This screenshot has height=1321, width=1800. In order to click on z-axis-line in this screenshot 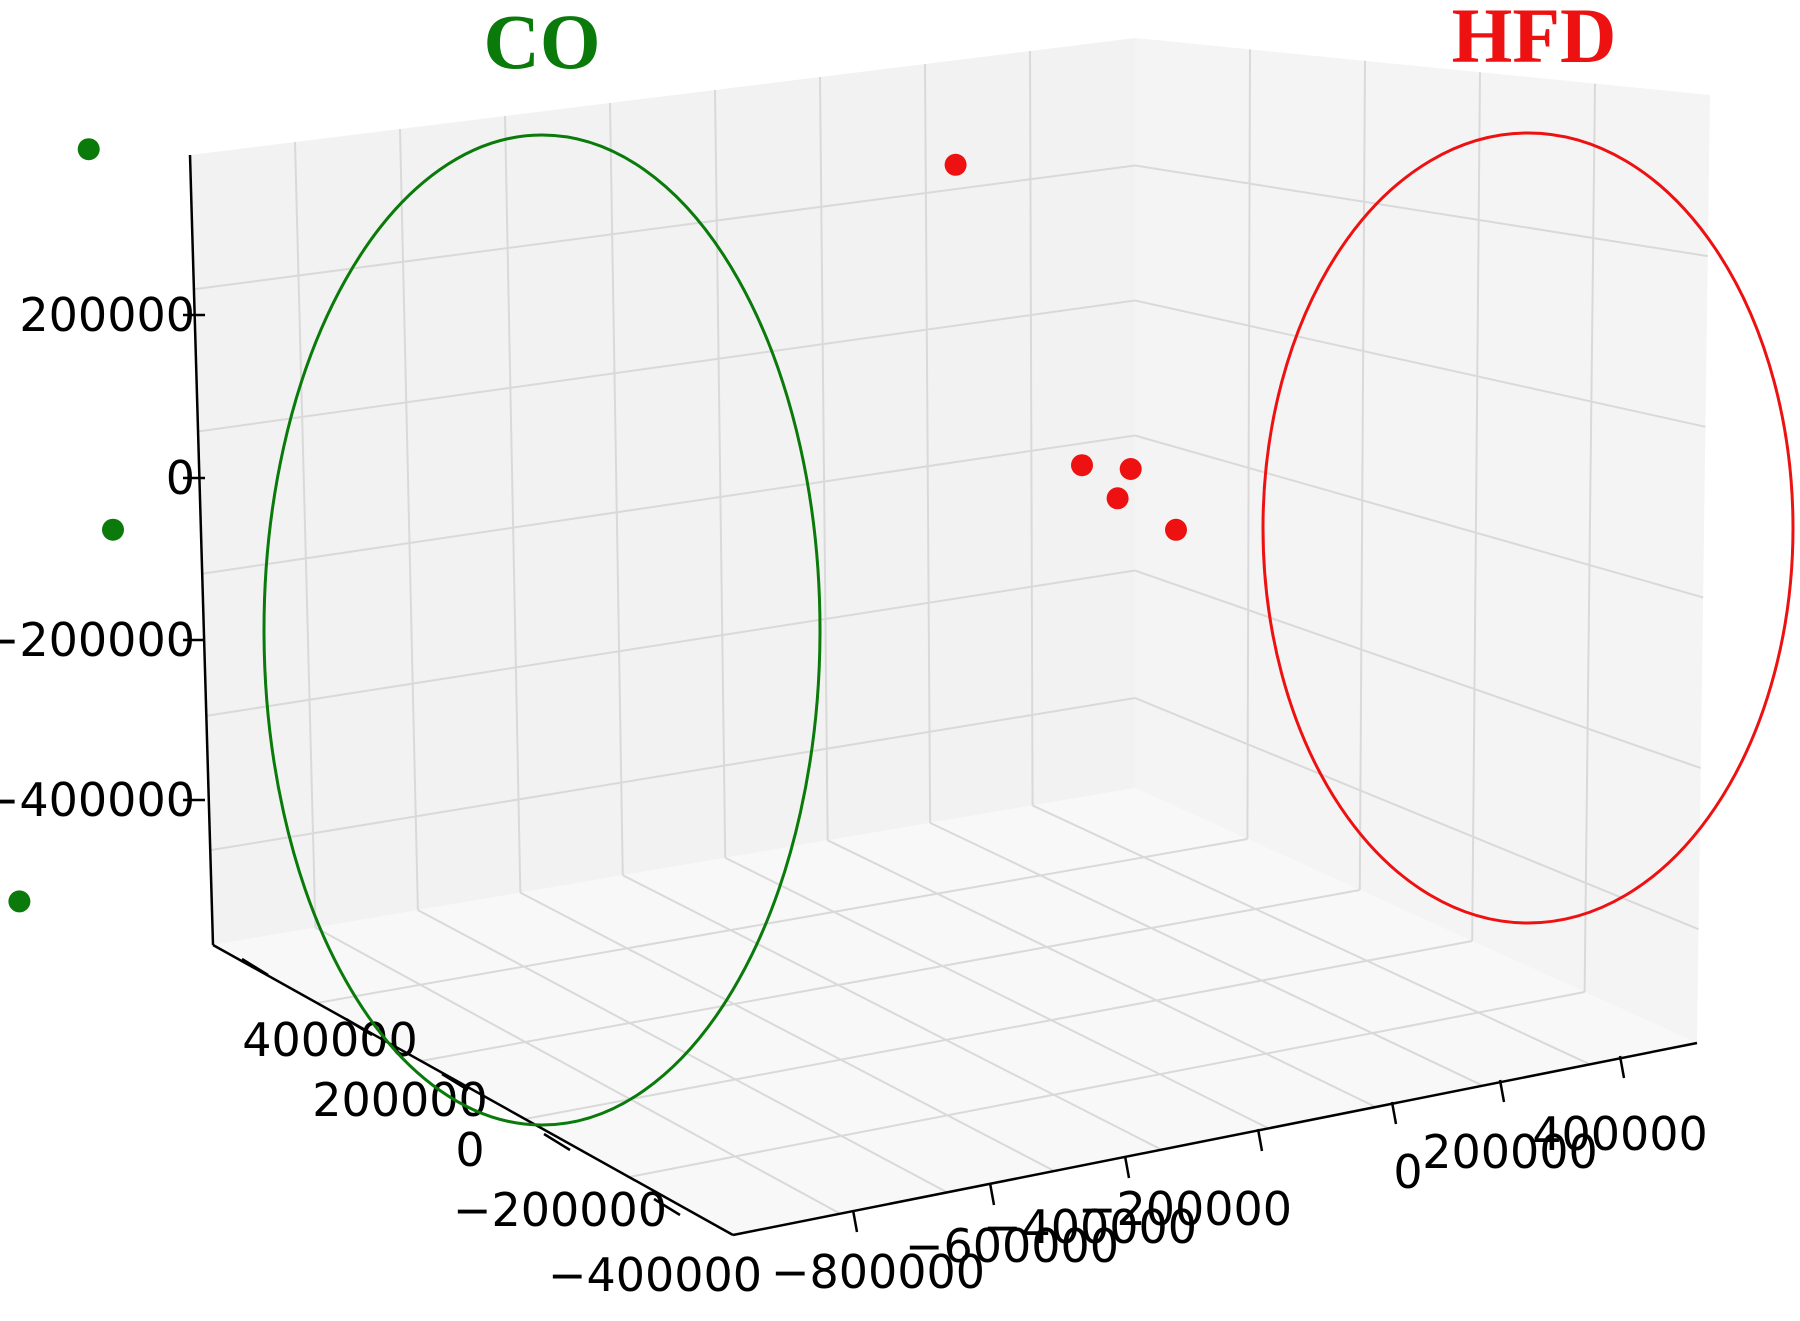, I will do `click(201, 550)`.